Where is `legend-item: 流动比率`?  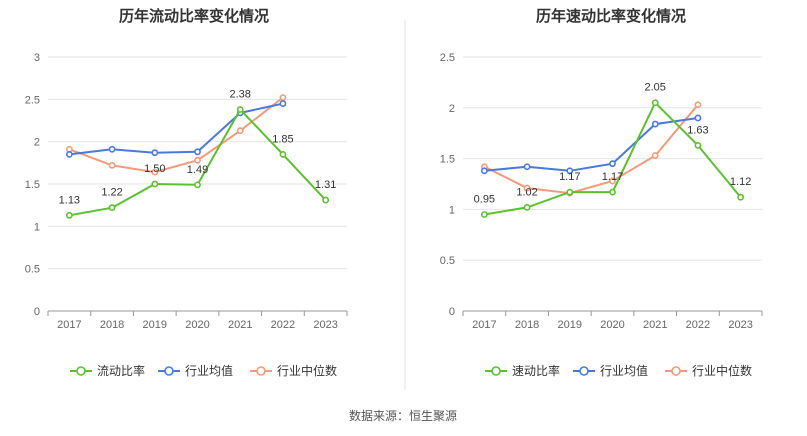
legend-item: 流动比率 is located at coordinates (107, 370).